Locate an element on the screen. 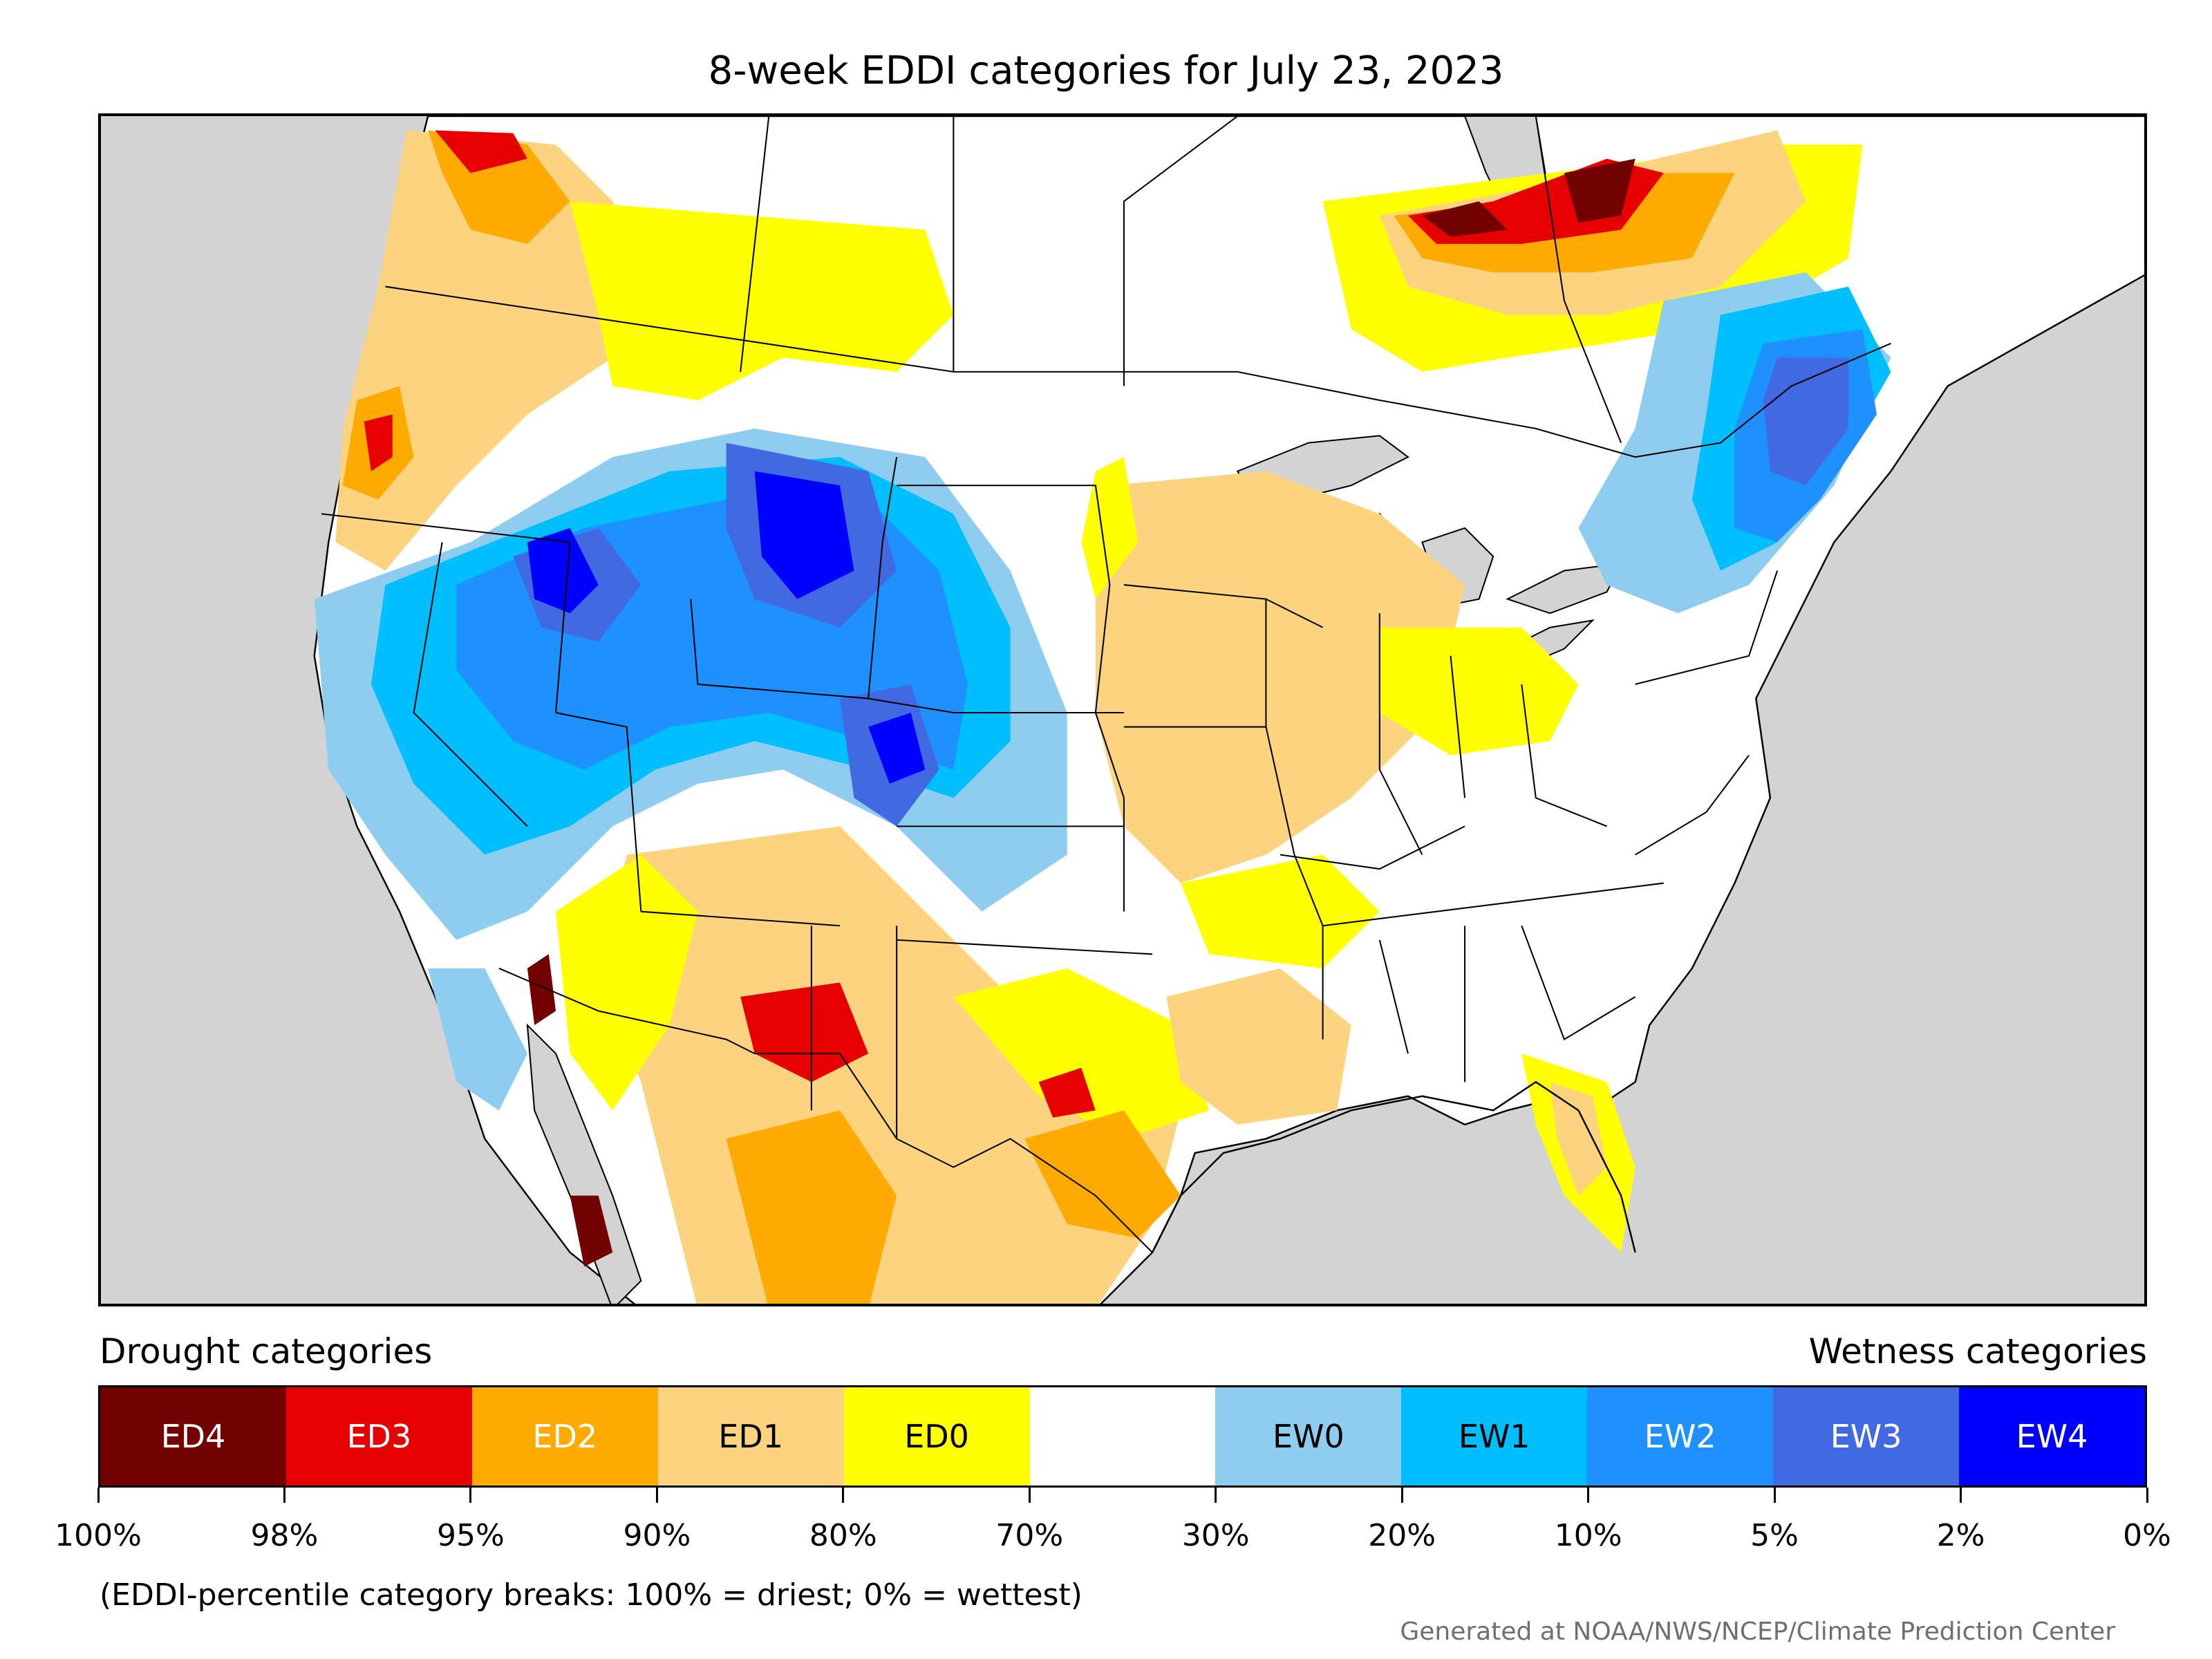 Image resolution: width=2212 pixels, height=1659 pixels. ed3-patch-northwest is located at coordinates (446, 300).